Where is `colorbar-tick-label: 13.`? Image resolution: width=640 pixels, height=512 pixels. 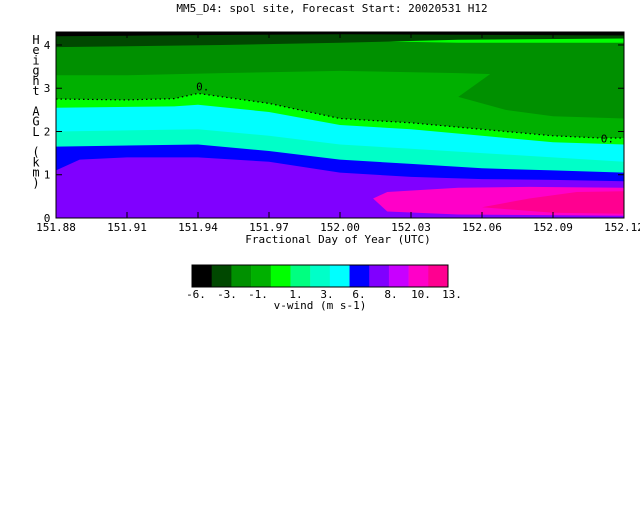 colorbar-tick-label: 13. is located at coordinates (452, 294).